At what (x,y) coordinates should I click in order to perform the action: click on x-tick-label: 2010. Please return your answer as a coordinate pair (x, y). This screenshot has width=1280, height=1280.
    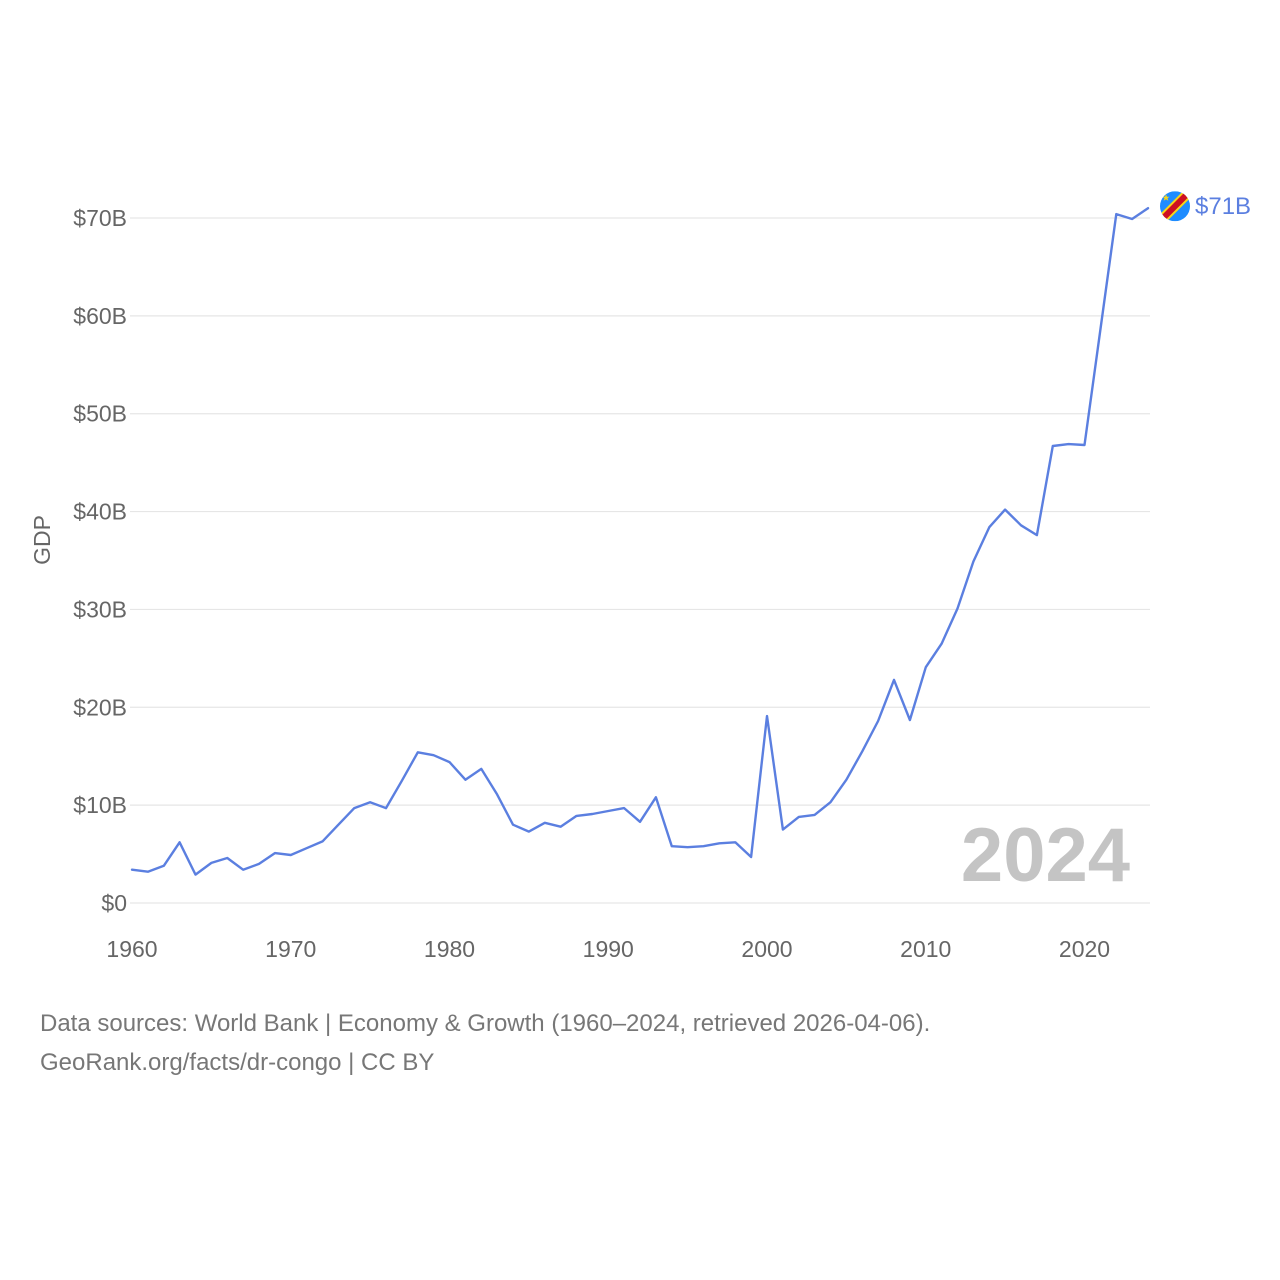
    Looking at the image, I should click on (925, 949).